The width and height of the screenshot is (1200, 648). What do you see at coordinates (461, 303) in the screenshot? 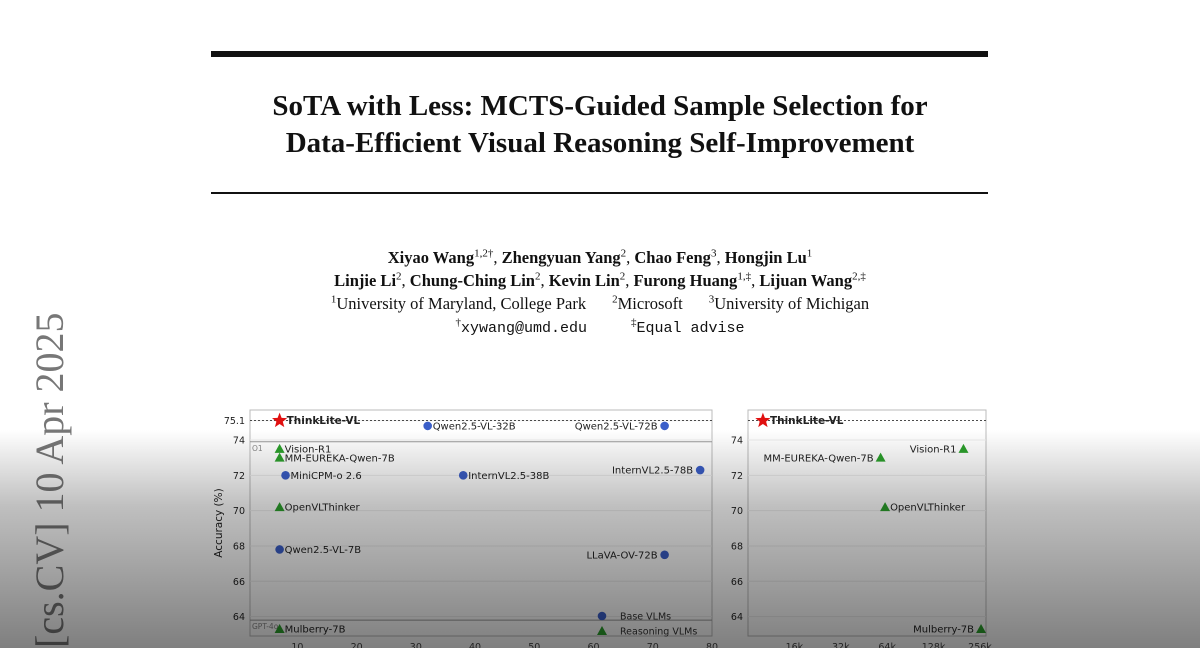
I see `affiliation: University of Maryland, College Park` at bounding box center [461, 303].